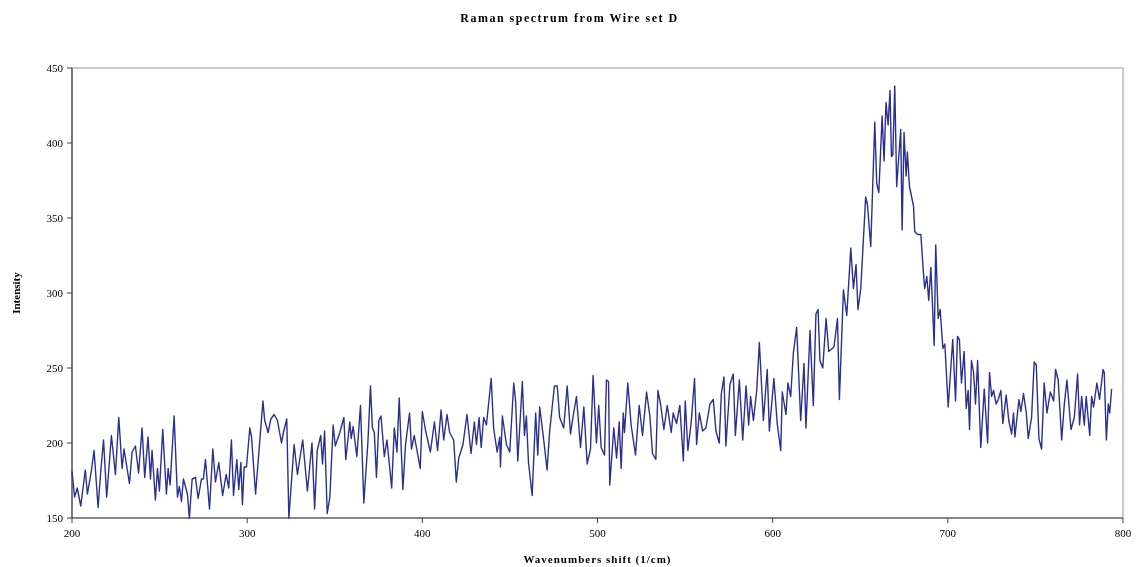 The width and height of the screenshot is (1139, 567). Describe the element at coordinates (16, 292) in the screenshot. I see `y-axis-title: Intensity` at that location.